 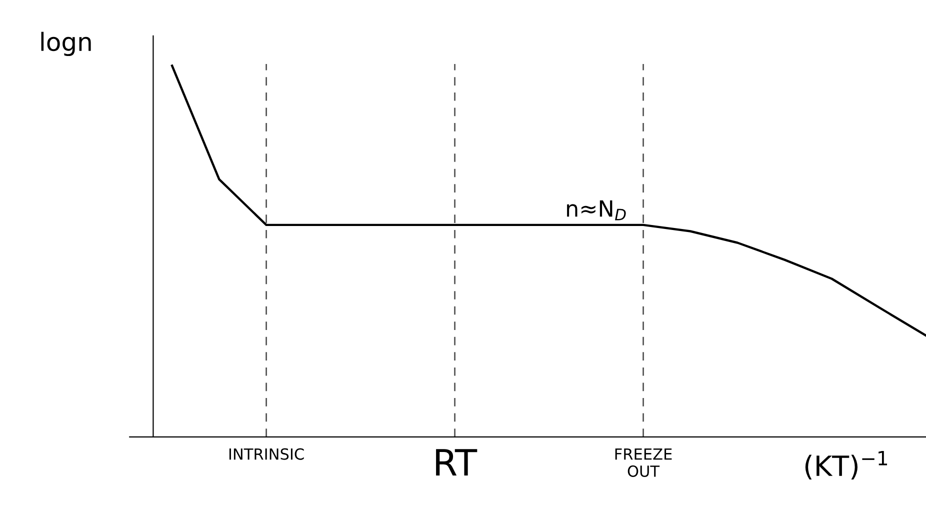 I want to click on y-axis-title: logn, so click(x=66, y=44).